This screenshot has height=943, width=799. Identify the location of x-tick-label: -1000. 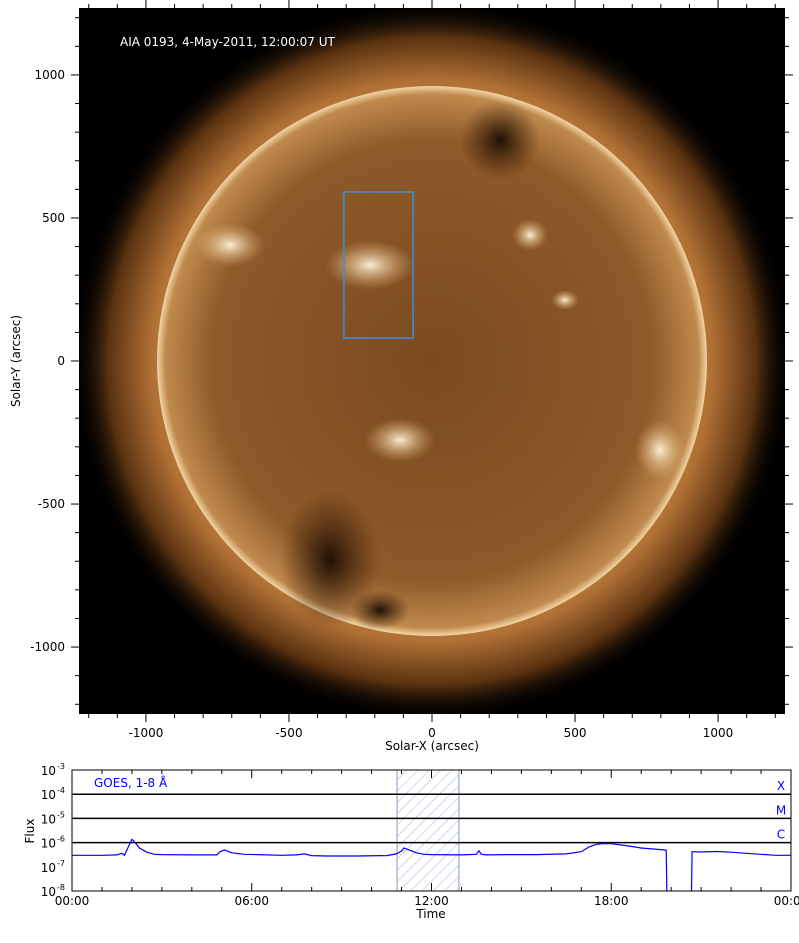
(146, 733).